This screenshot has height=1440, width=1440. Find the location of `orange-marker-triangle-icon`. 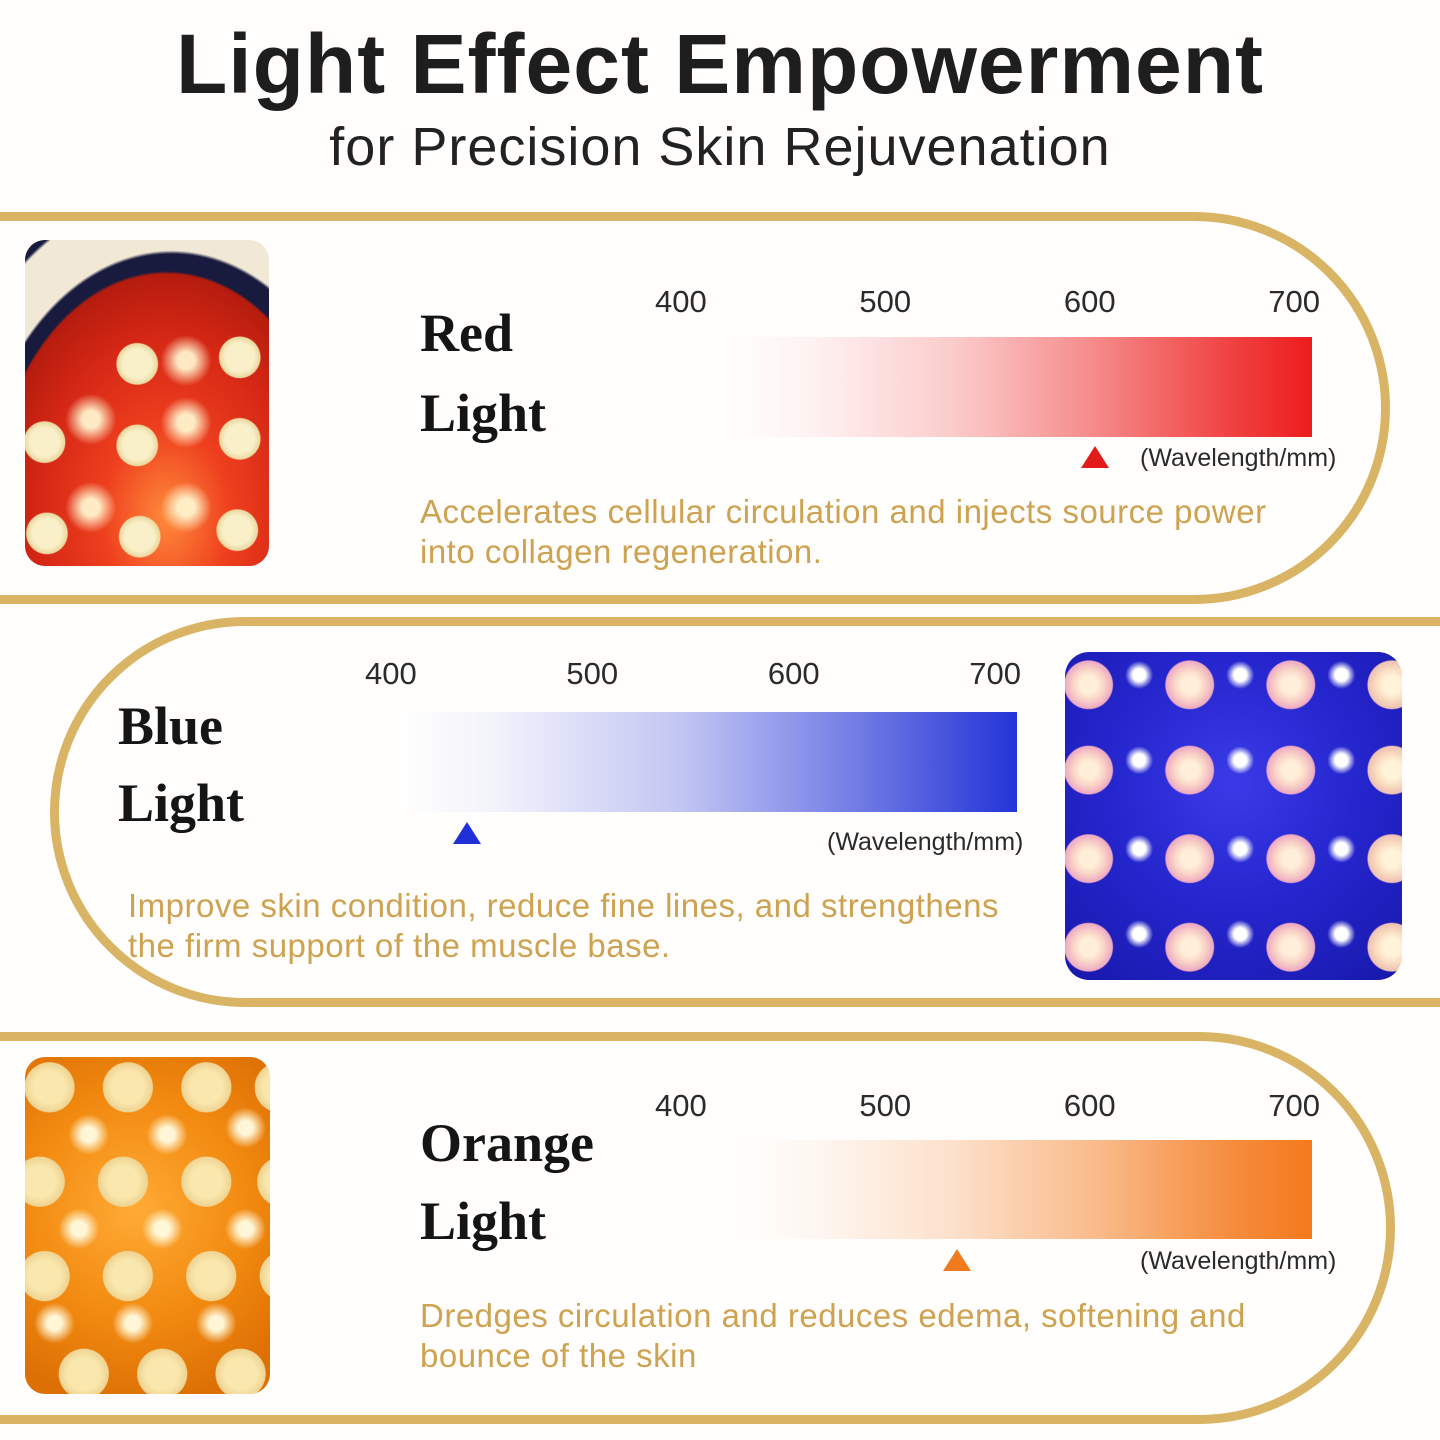

orange-marker-triangle-icon is located at coordinates (957, 1260).